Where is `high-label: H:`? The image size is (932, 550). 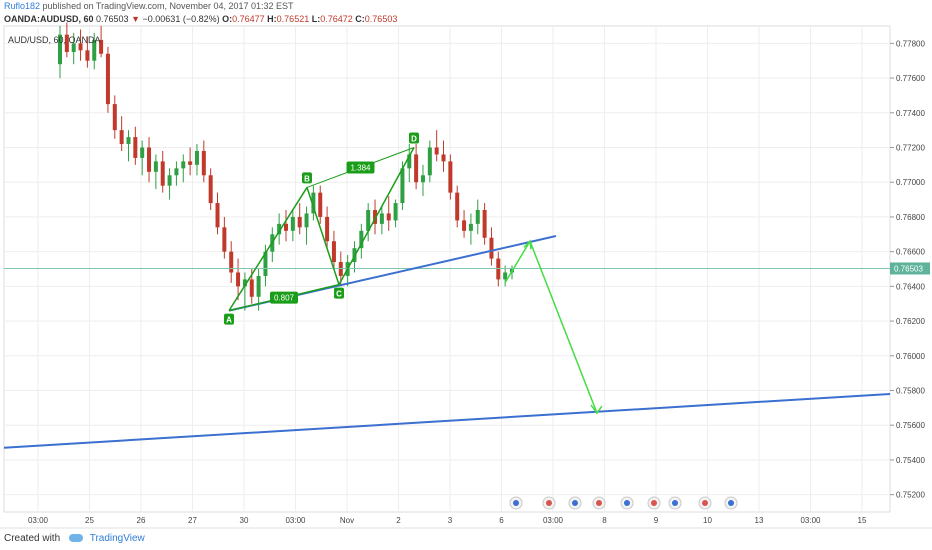 high-label: H: is located at coordinates (272, 19).